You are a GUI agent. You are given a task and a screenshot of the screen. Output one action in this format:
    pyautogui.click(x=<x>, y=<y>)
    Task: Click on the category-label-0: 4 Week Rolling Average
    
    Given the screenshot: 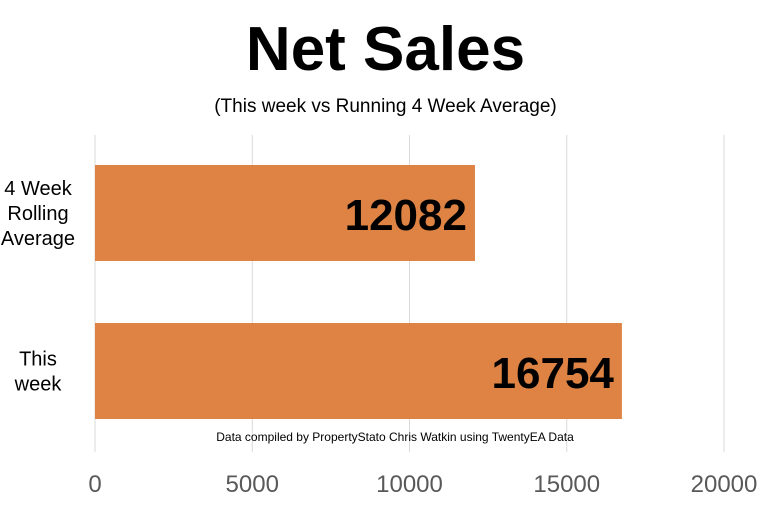 What is the action you would take?
    pyautogui.click(x=38, y=214)
    